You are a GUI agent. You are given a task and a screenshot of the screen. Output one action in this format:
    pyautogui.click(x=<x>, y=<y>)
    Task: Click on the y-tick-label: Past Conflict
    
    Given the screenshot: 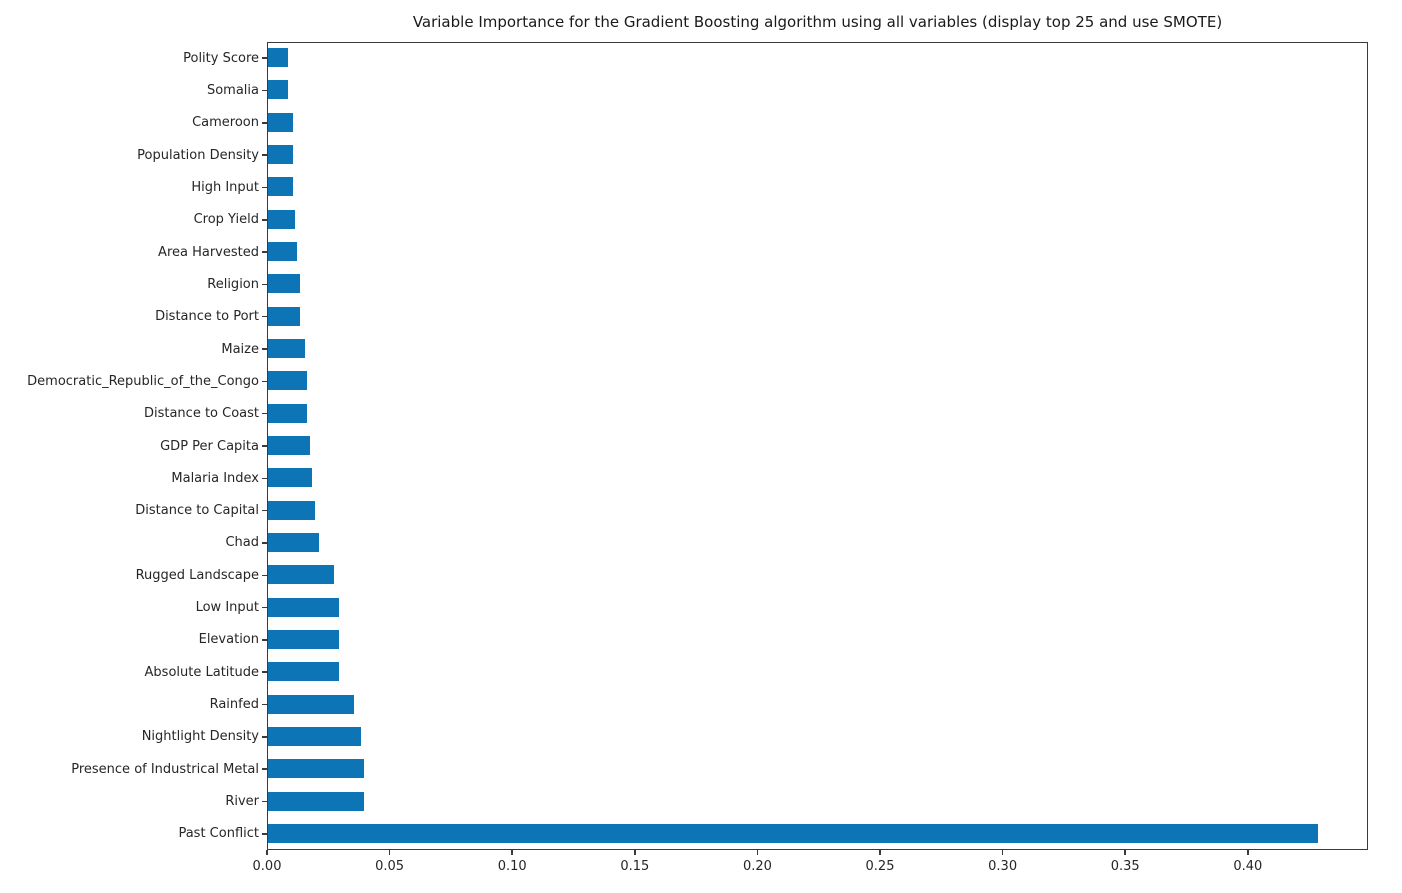 What is the action you would take?
    pyautogui.click(x=218, y=834)
    